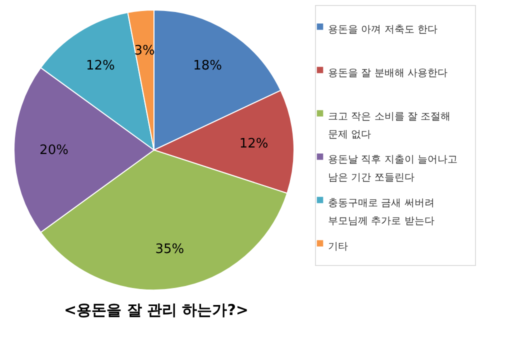  Describe the element at coordinates (388, 73) in the screenshot. I see `legend-label: 용돈을 잘 분배해 사용한다` at that location.